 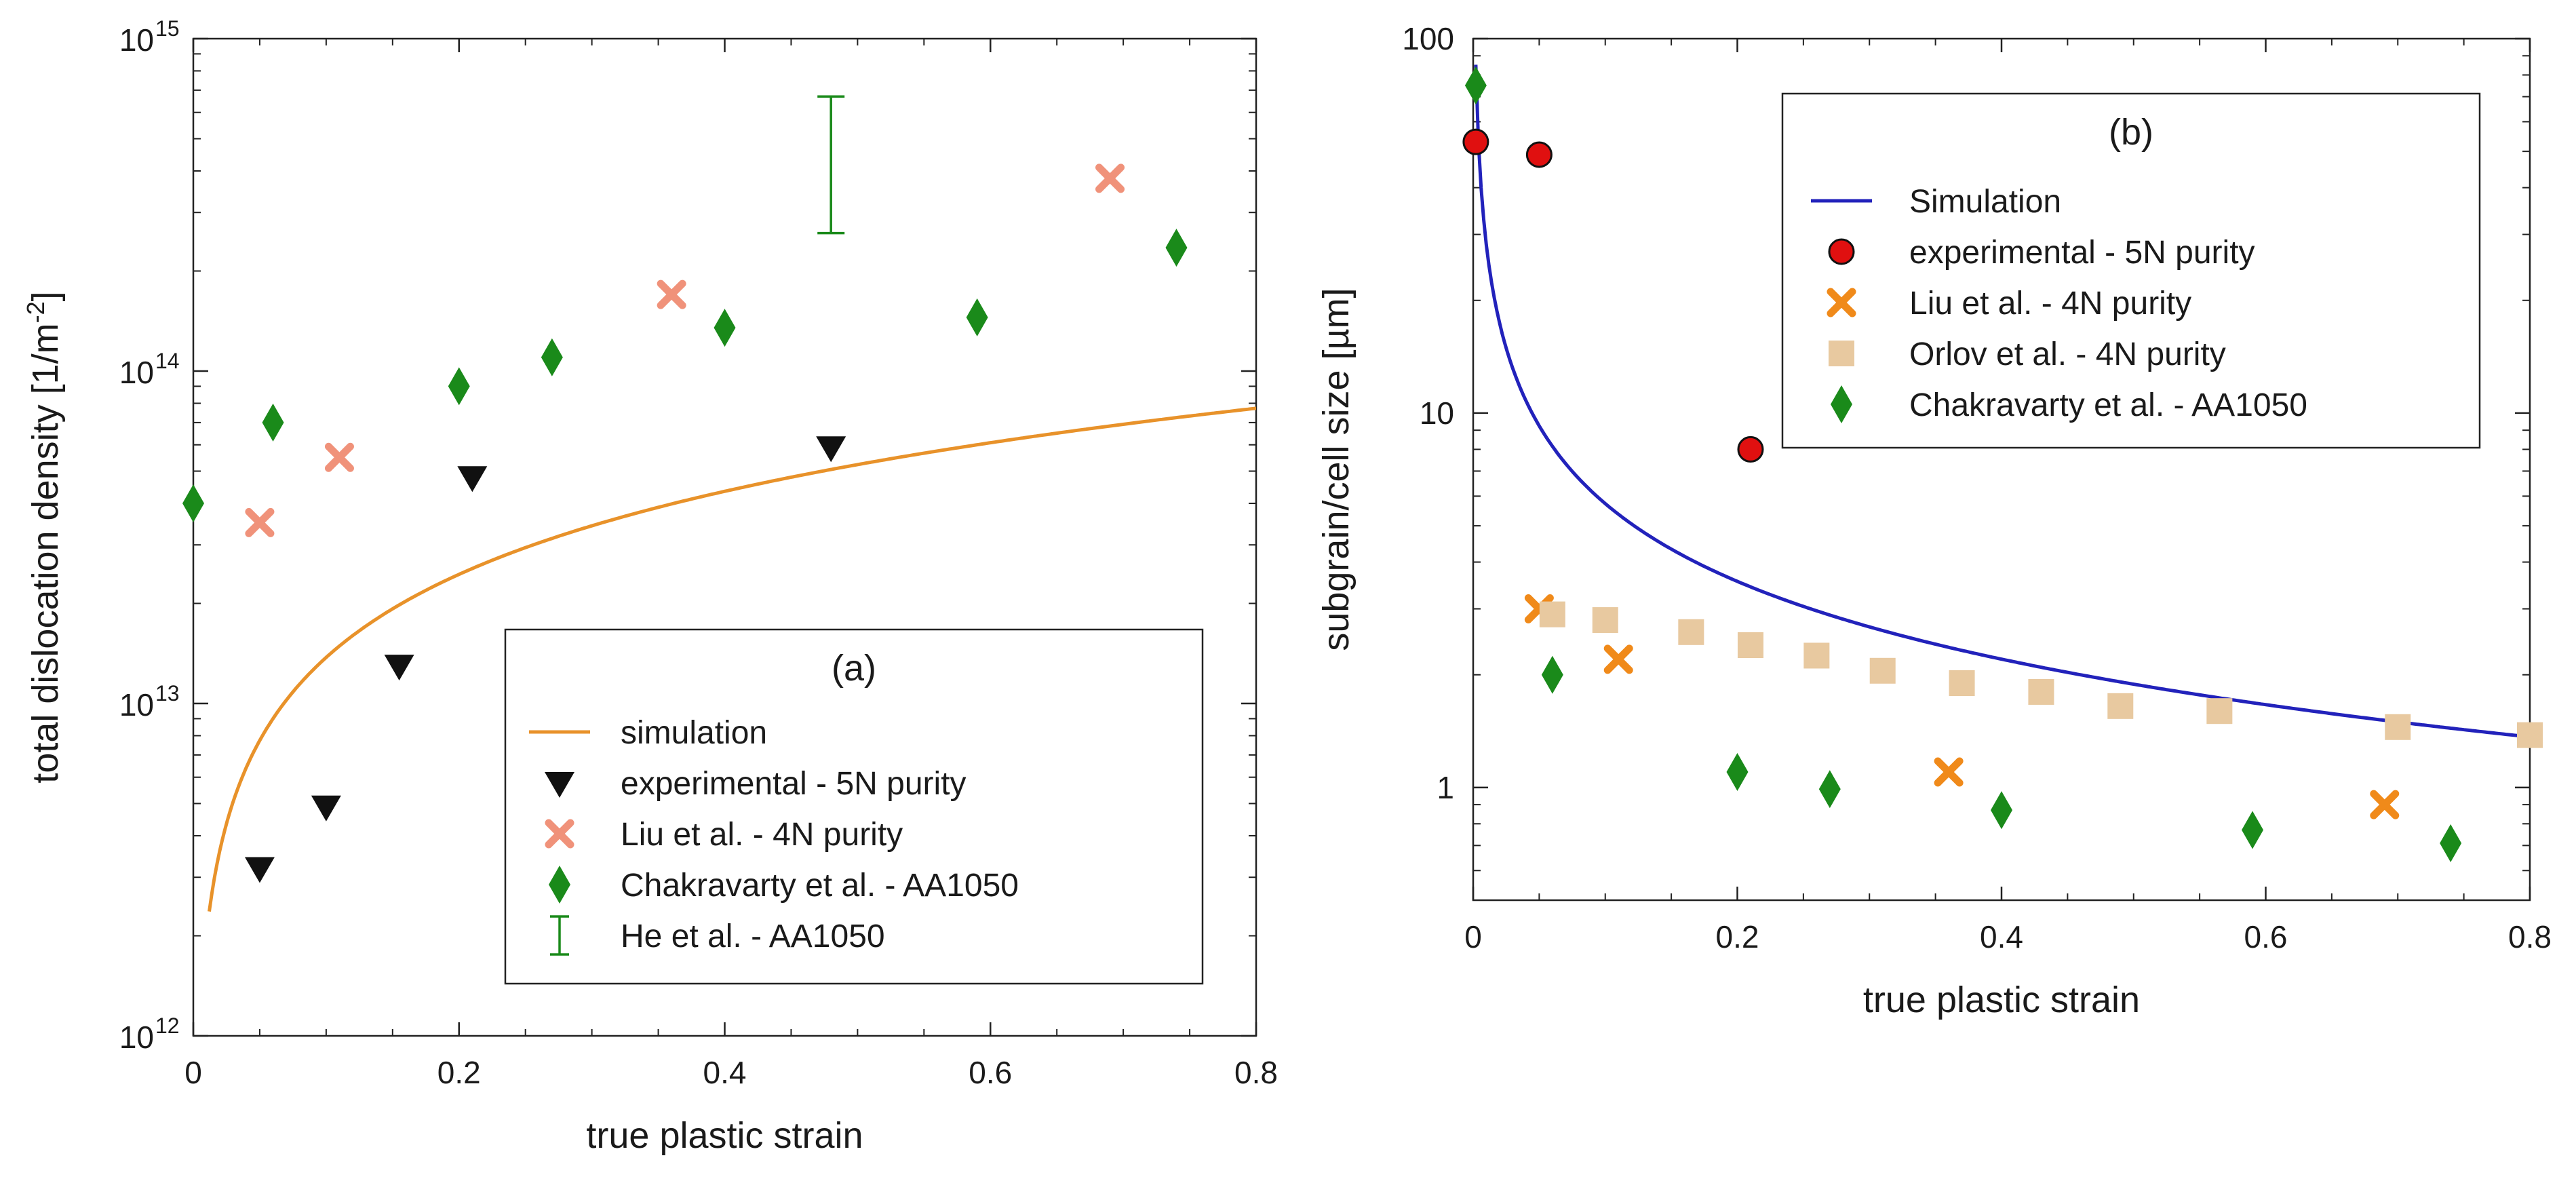 What do you see at coordinates (1445, 787) in the screenshot?
I see `y-tick-label: 1` at bounding box center [1445, 787].